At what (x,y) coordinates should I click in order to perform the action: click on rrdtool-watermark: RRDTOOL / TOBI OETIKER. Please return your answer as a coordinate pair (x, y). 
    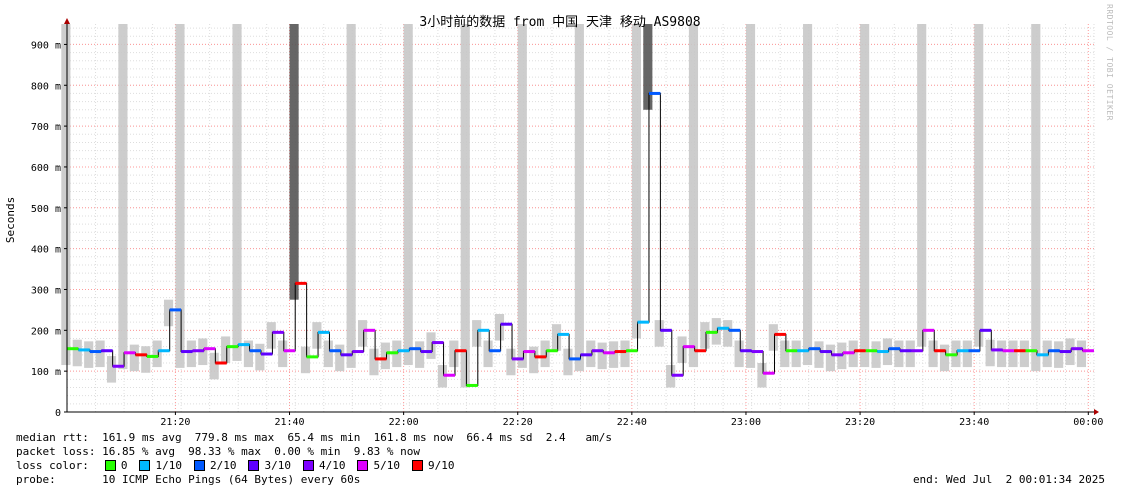
    Looking at the image, I should click on (1109, 62).